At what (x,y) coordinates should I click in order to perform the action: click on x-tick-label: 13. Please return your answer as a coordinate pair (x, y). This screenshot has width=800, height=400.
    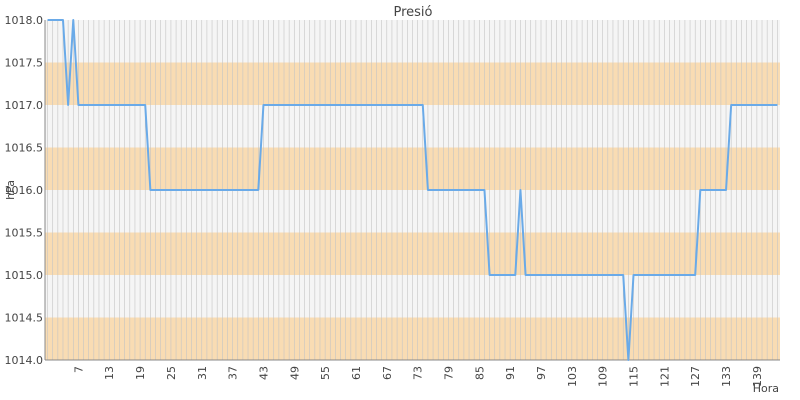
    Looking at the image, I should click on (109, 373).